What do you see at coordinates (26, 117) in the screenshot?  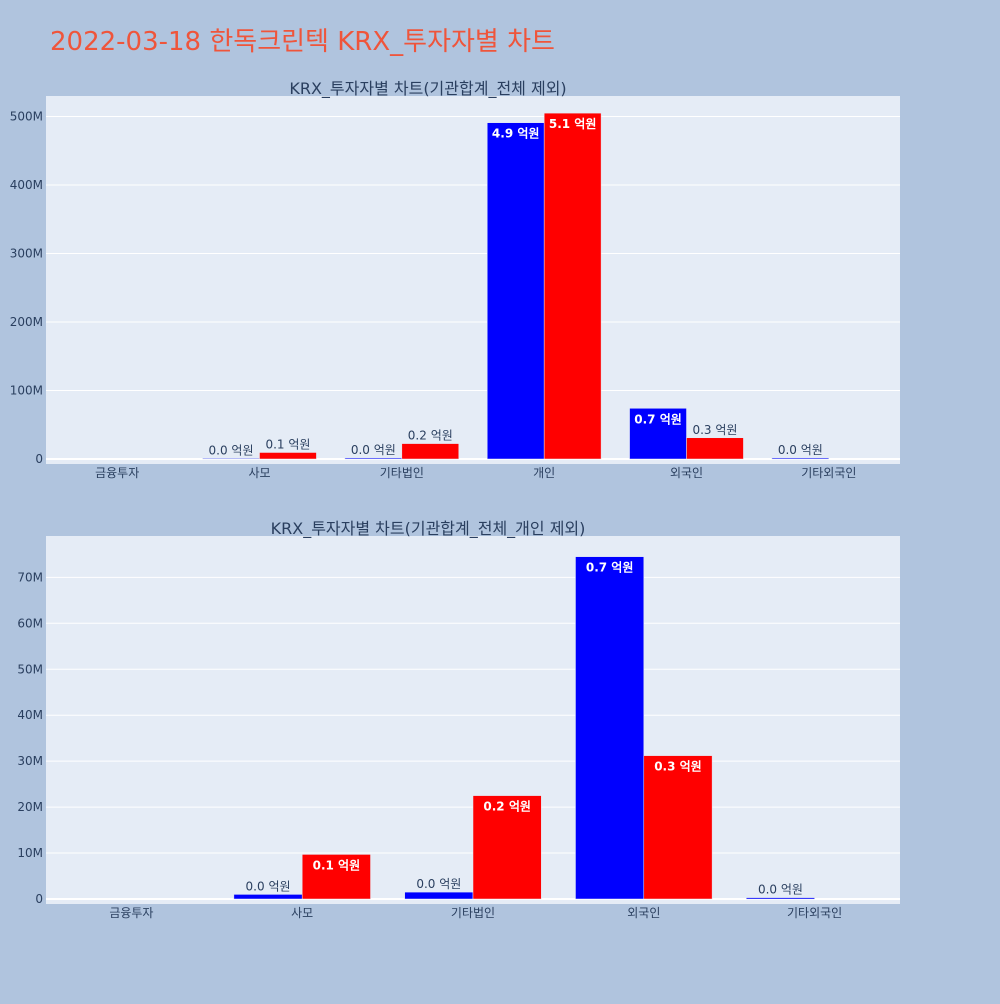 I see `y-tick-label: 500M` at bounding box center [26, 117].